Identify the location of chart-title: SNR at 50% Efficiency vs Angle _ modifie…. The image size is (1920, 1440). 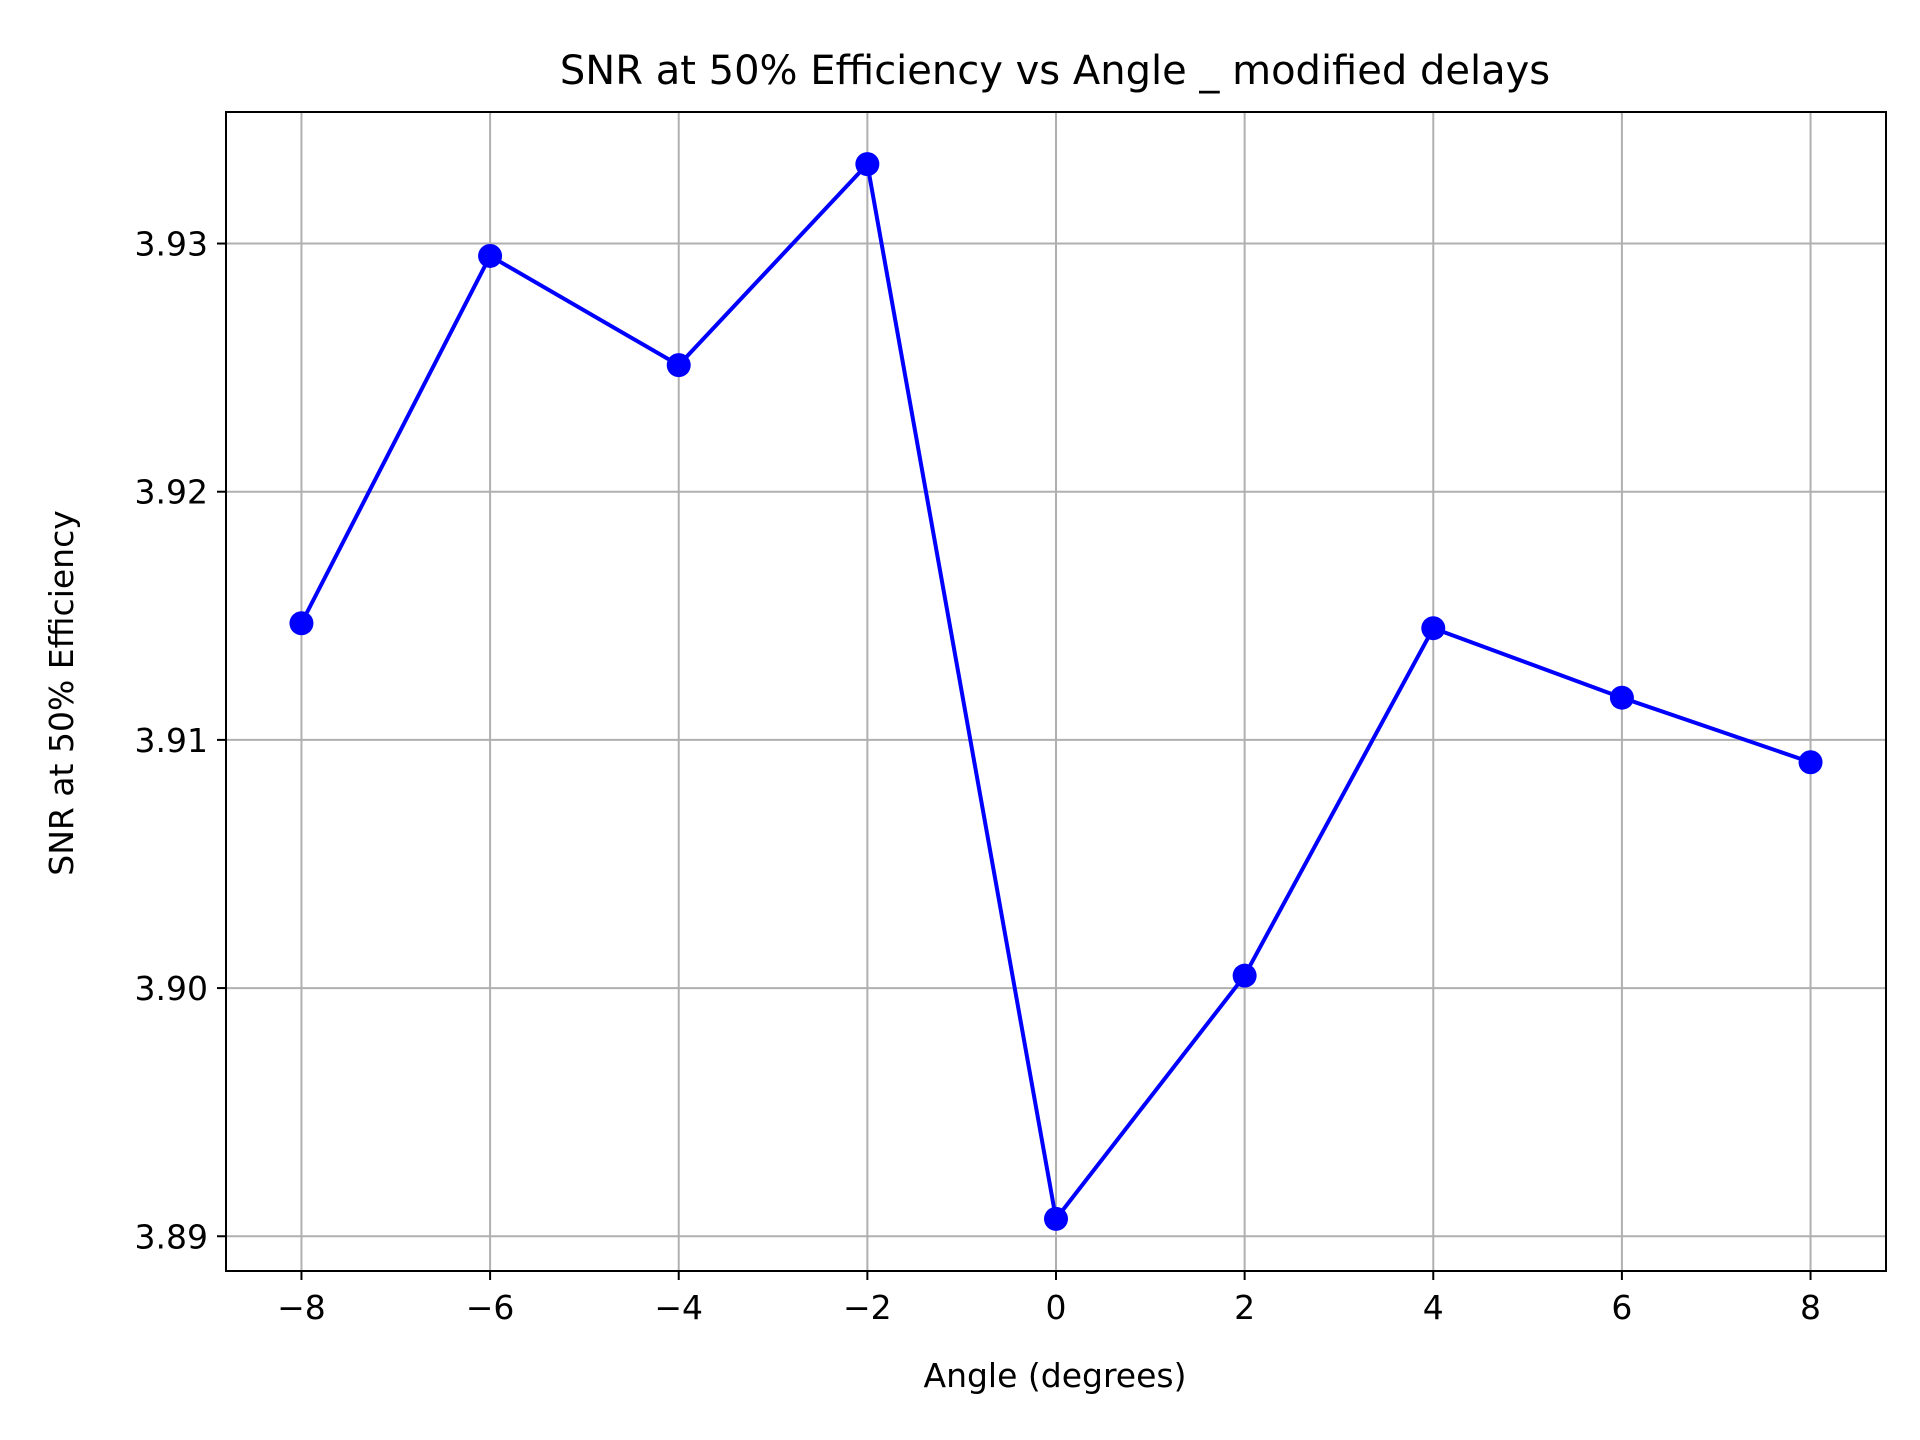
(1055, 71).